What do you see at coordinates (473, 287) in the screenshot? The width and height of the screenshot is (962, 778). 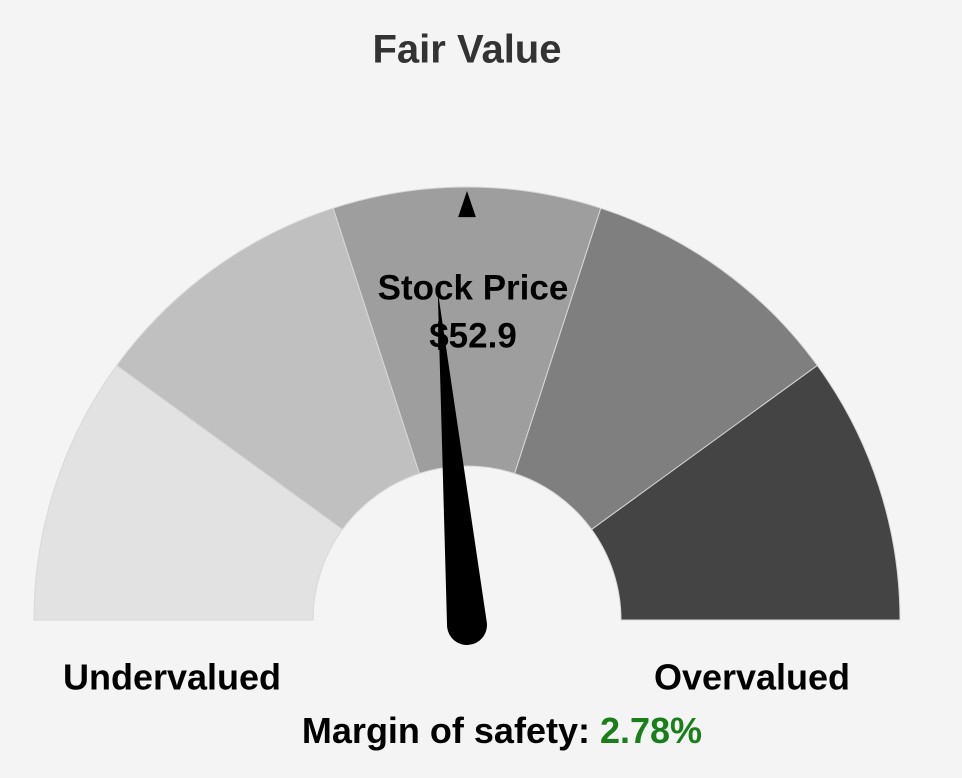 I see `stock-price-label: Stock Price` at bounding box center [473, 287].